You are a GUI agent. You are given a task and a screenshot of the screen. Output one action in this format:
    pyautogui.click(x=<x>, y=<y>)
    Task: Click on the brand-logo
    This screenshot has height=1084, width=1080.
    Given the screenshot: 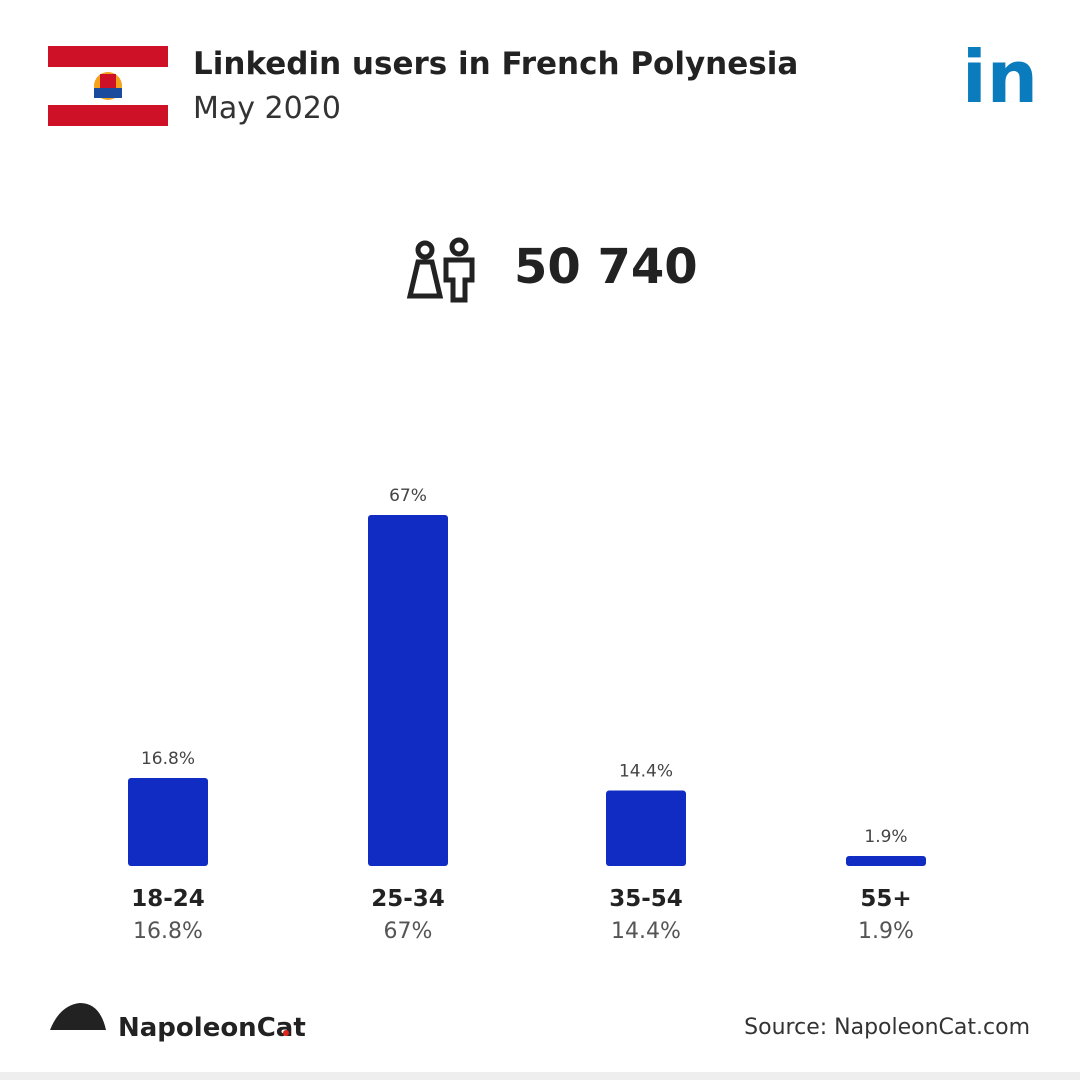 What is the action you would take?
    pyautogui.click(x=78, y=1016)
    